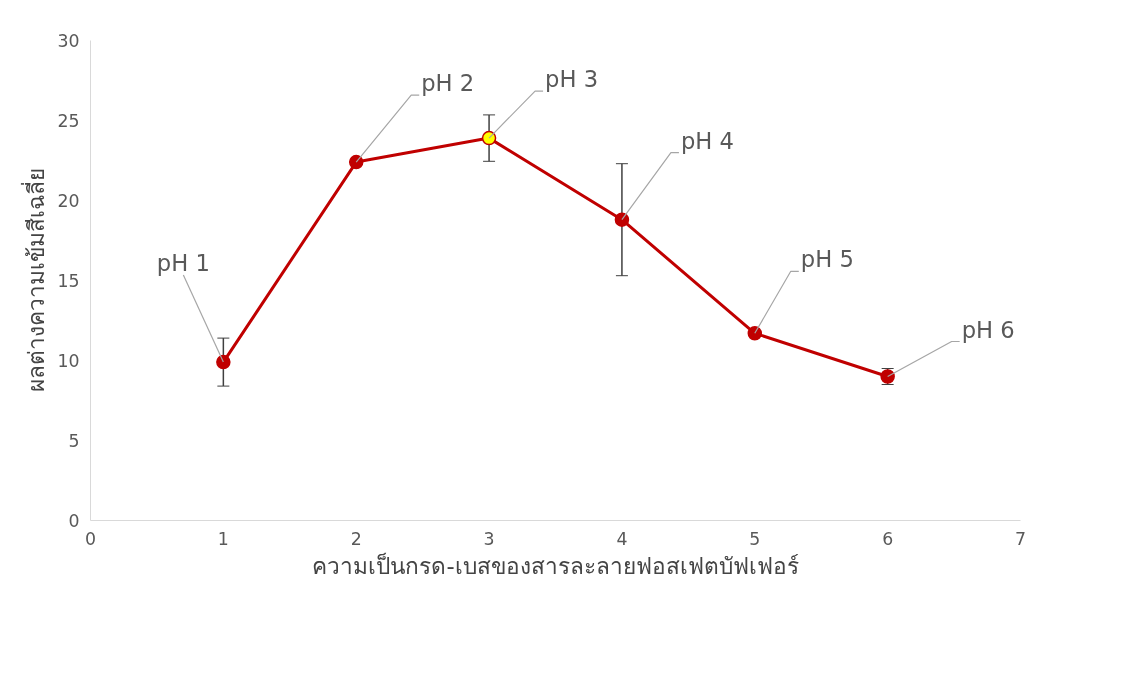  Describe the element at coordinates (68, 201) in the screenshot. I see `y-tick-label: 20` at that location.